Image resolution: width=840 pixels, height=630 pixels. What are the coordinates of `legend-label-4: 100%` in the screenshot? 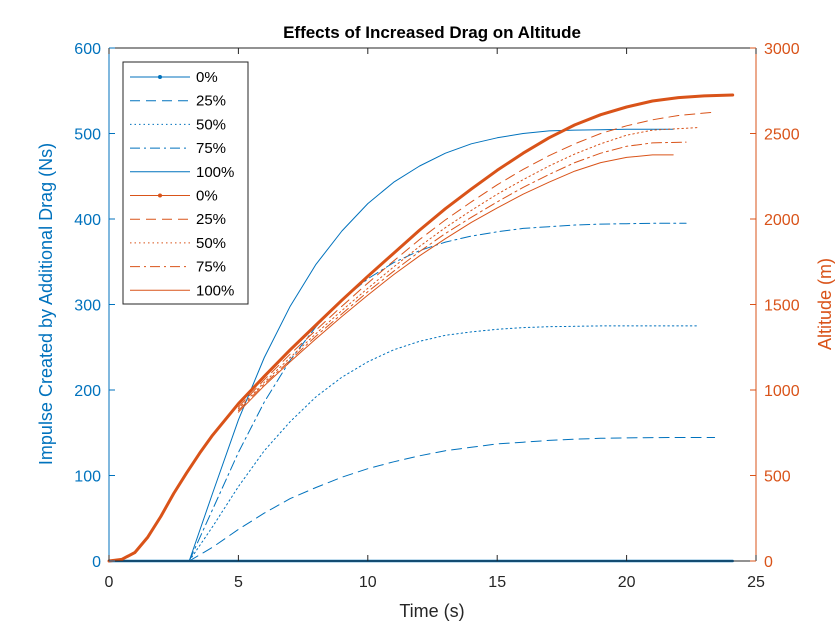 It's located at (215, 172).